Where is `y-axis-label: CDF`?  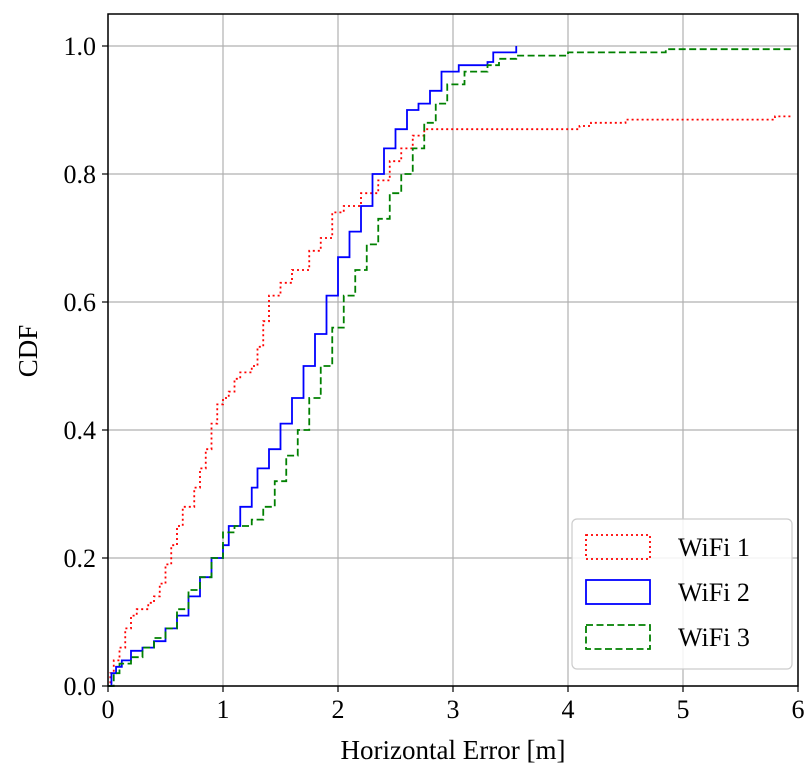 y-axis-label: CDF is located at coordinates (28, 351).